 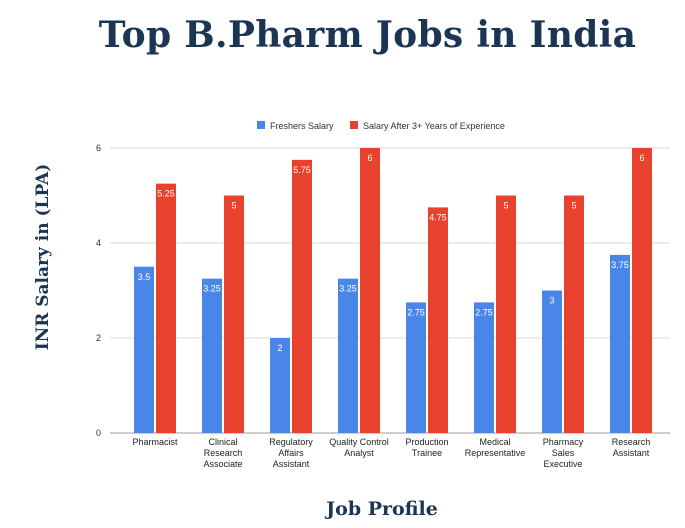 What do you see at coordinates (98, 433) in the screenshot?
I see `y-tick-label: 0` at bounding box center [98, 433].